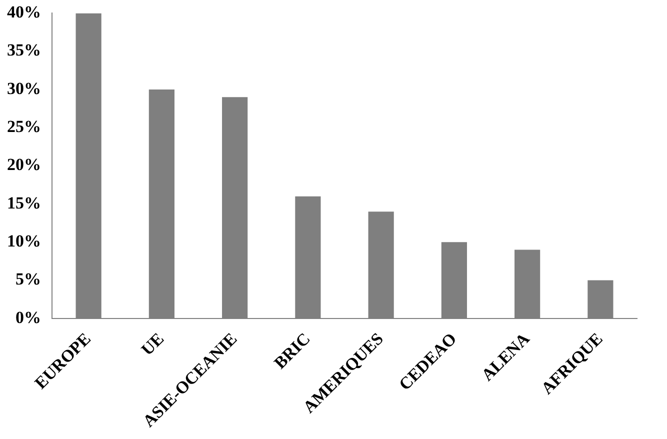 This screenshot has height=439, width=667. What do you see at coordinates (28, 279) in the screenshot?
I see `y-tick-label: 5%` at bounding box center [28, 279].